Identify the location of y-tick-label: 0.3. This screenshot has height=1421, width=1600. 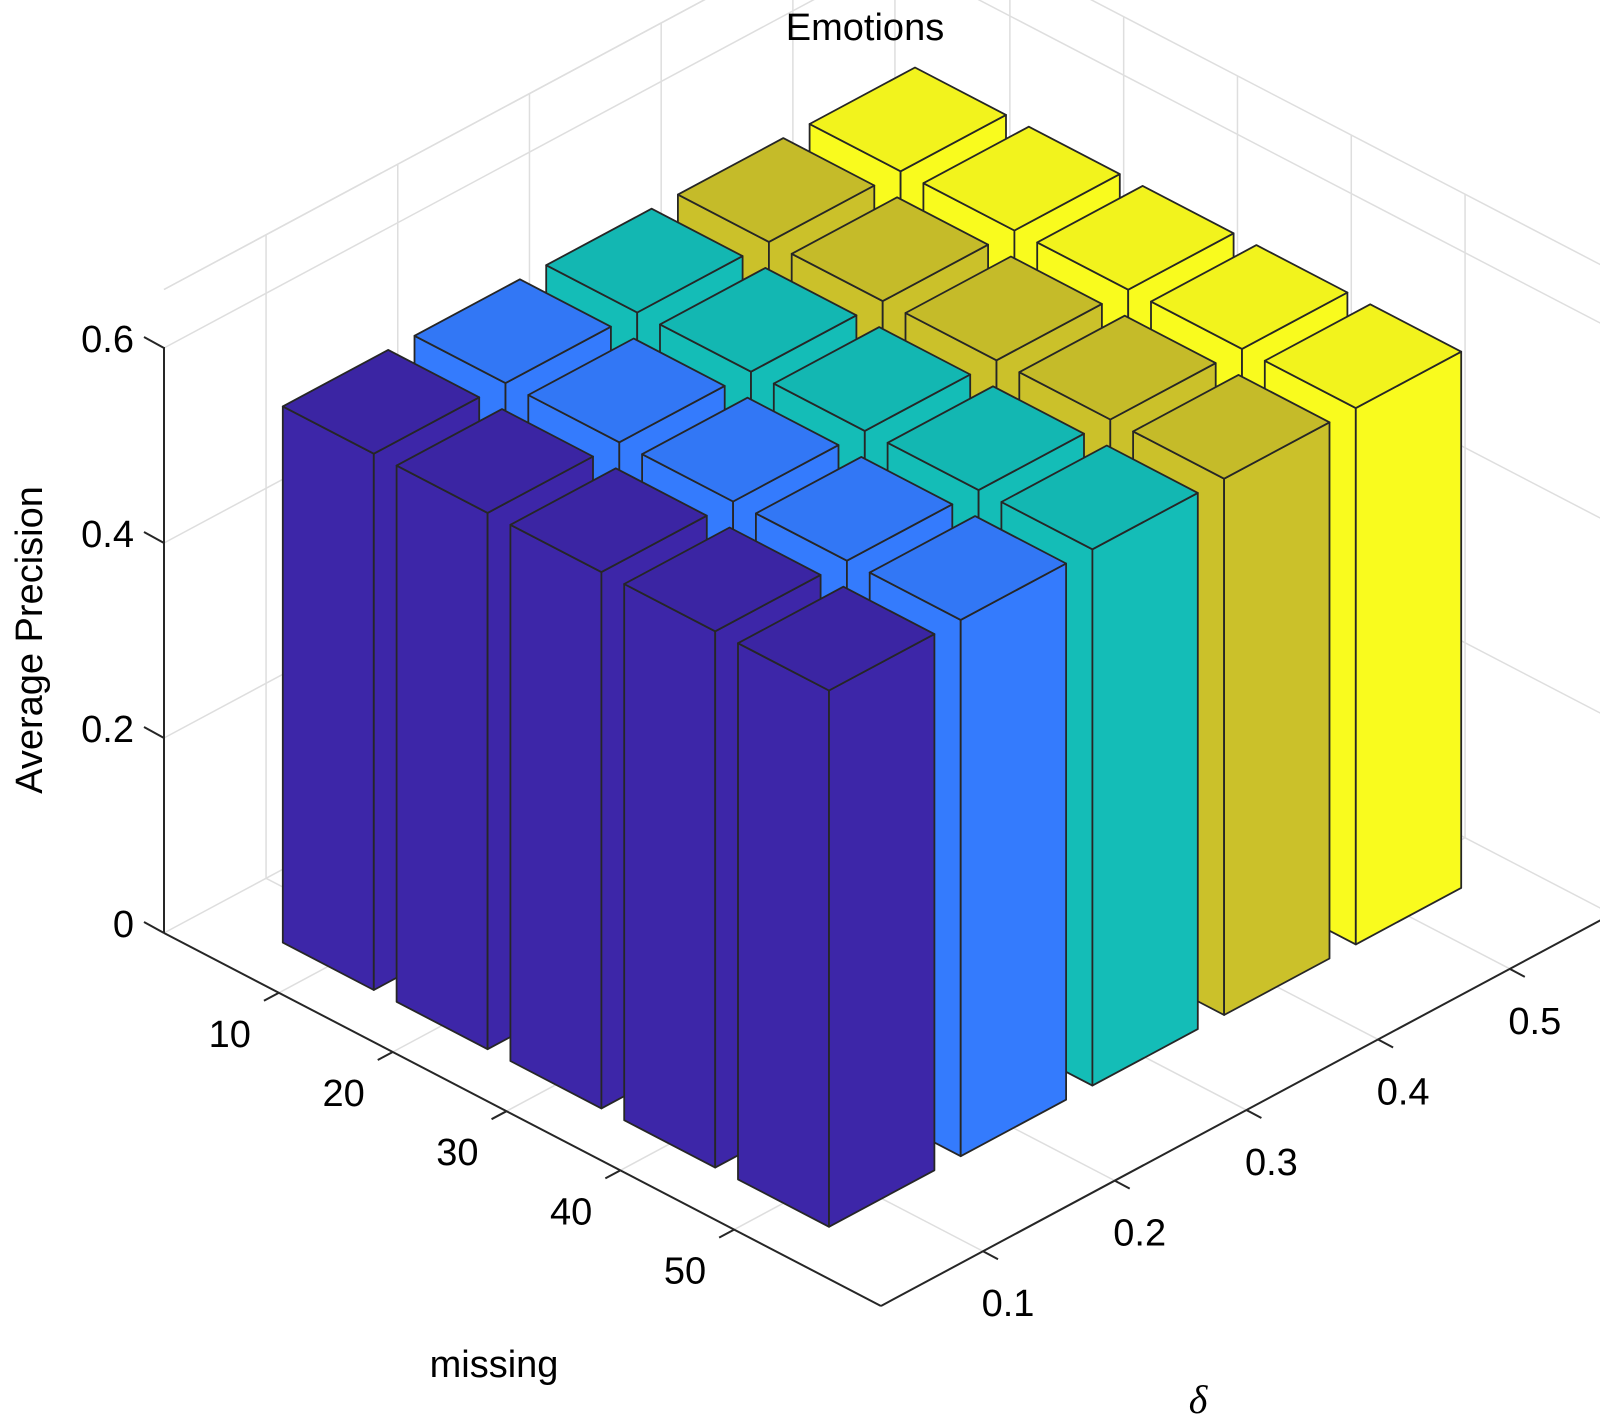
(1271, 1163).